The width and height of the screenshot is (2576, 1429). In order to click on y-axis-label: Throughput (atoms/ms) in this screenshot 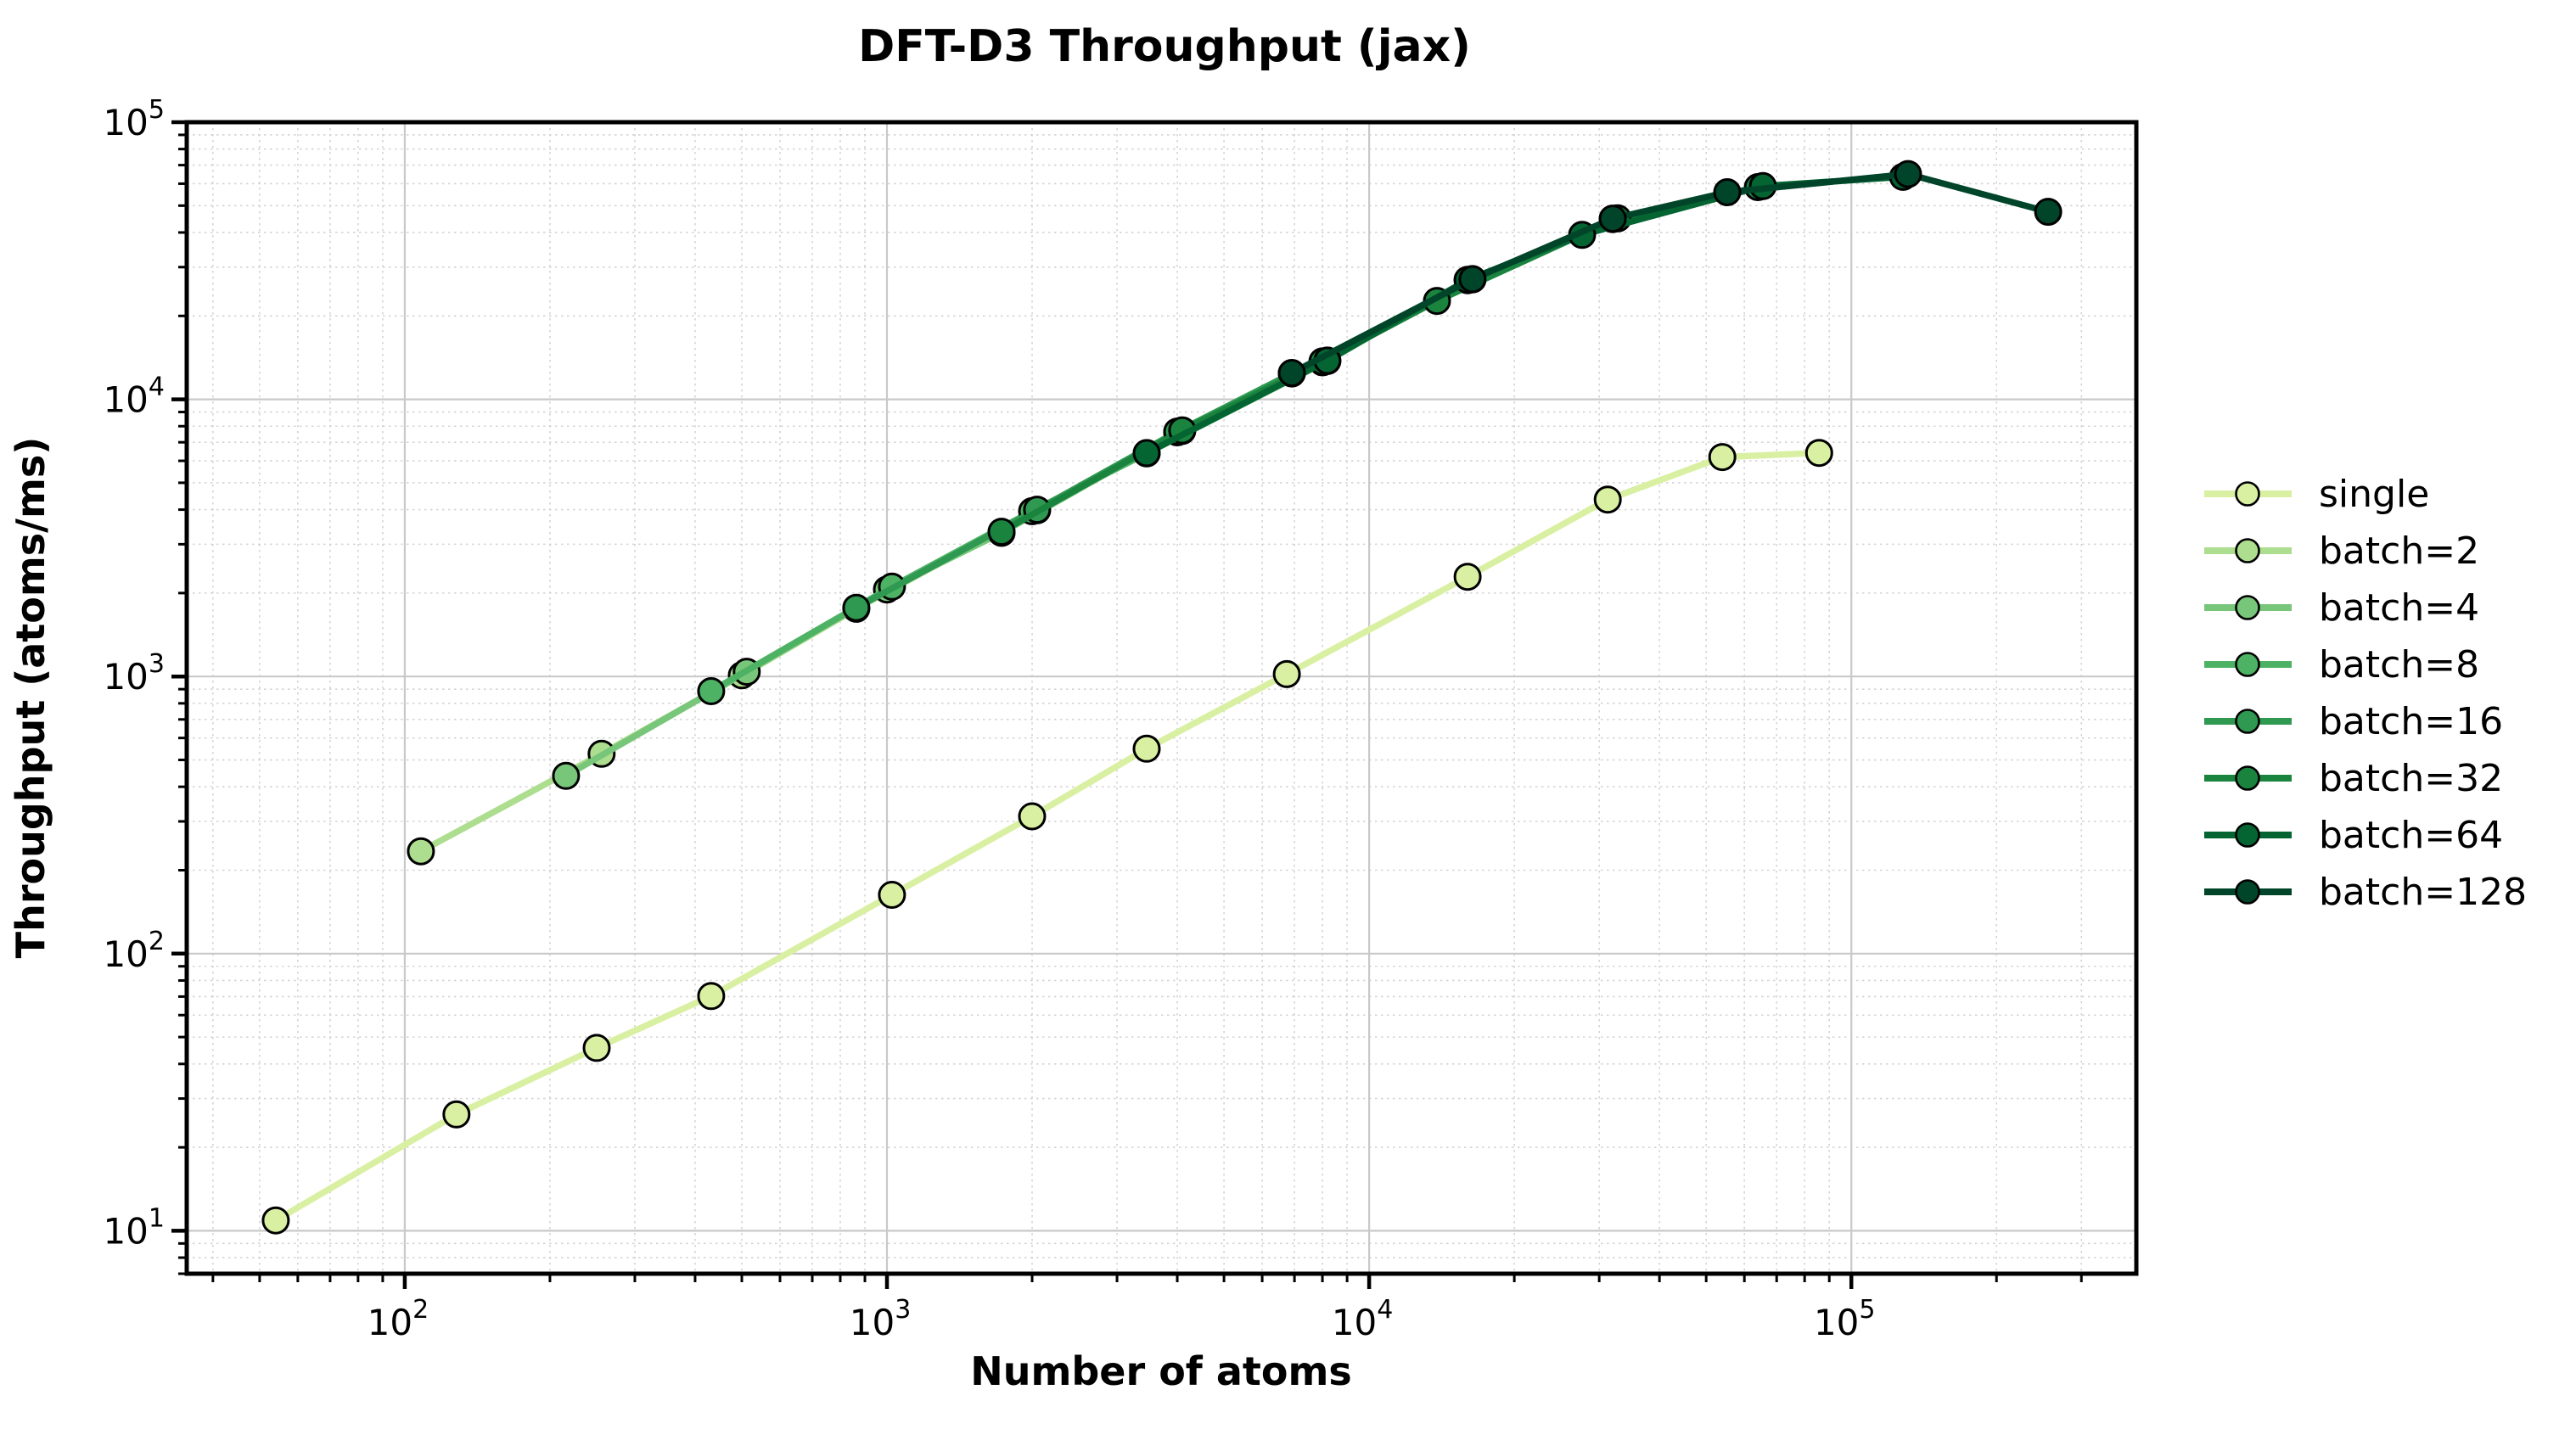, I will do `click(30, 698)`.